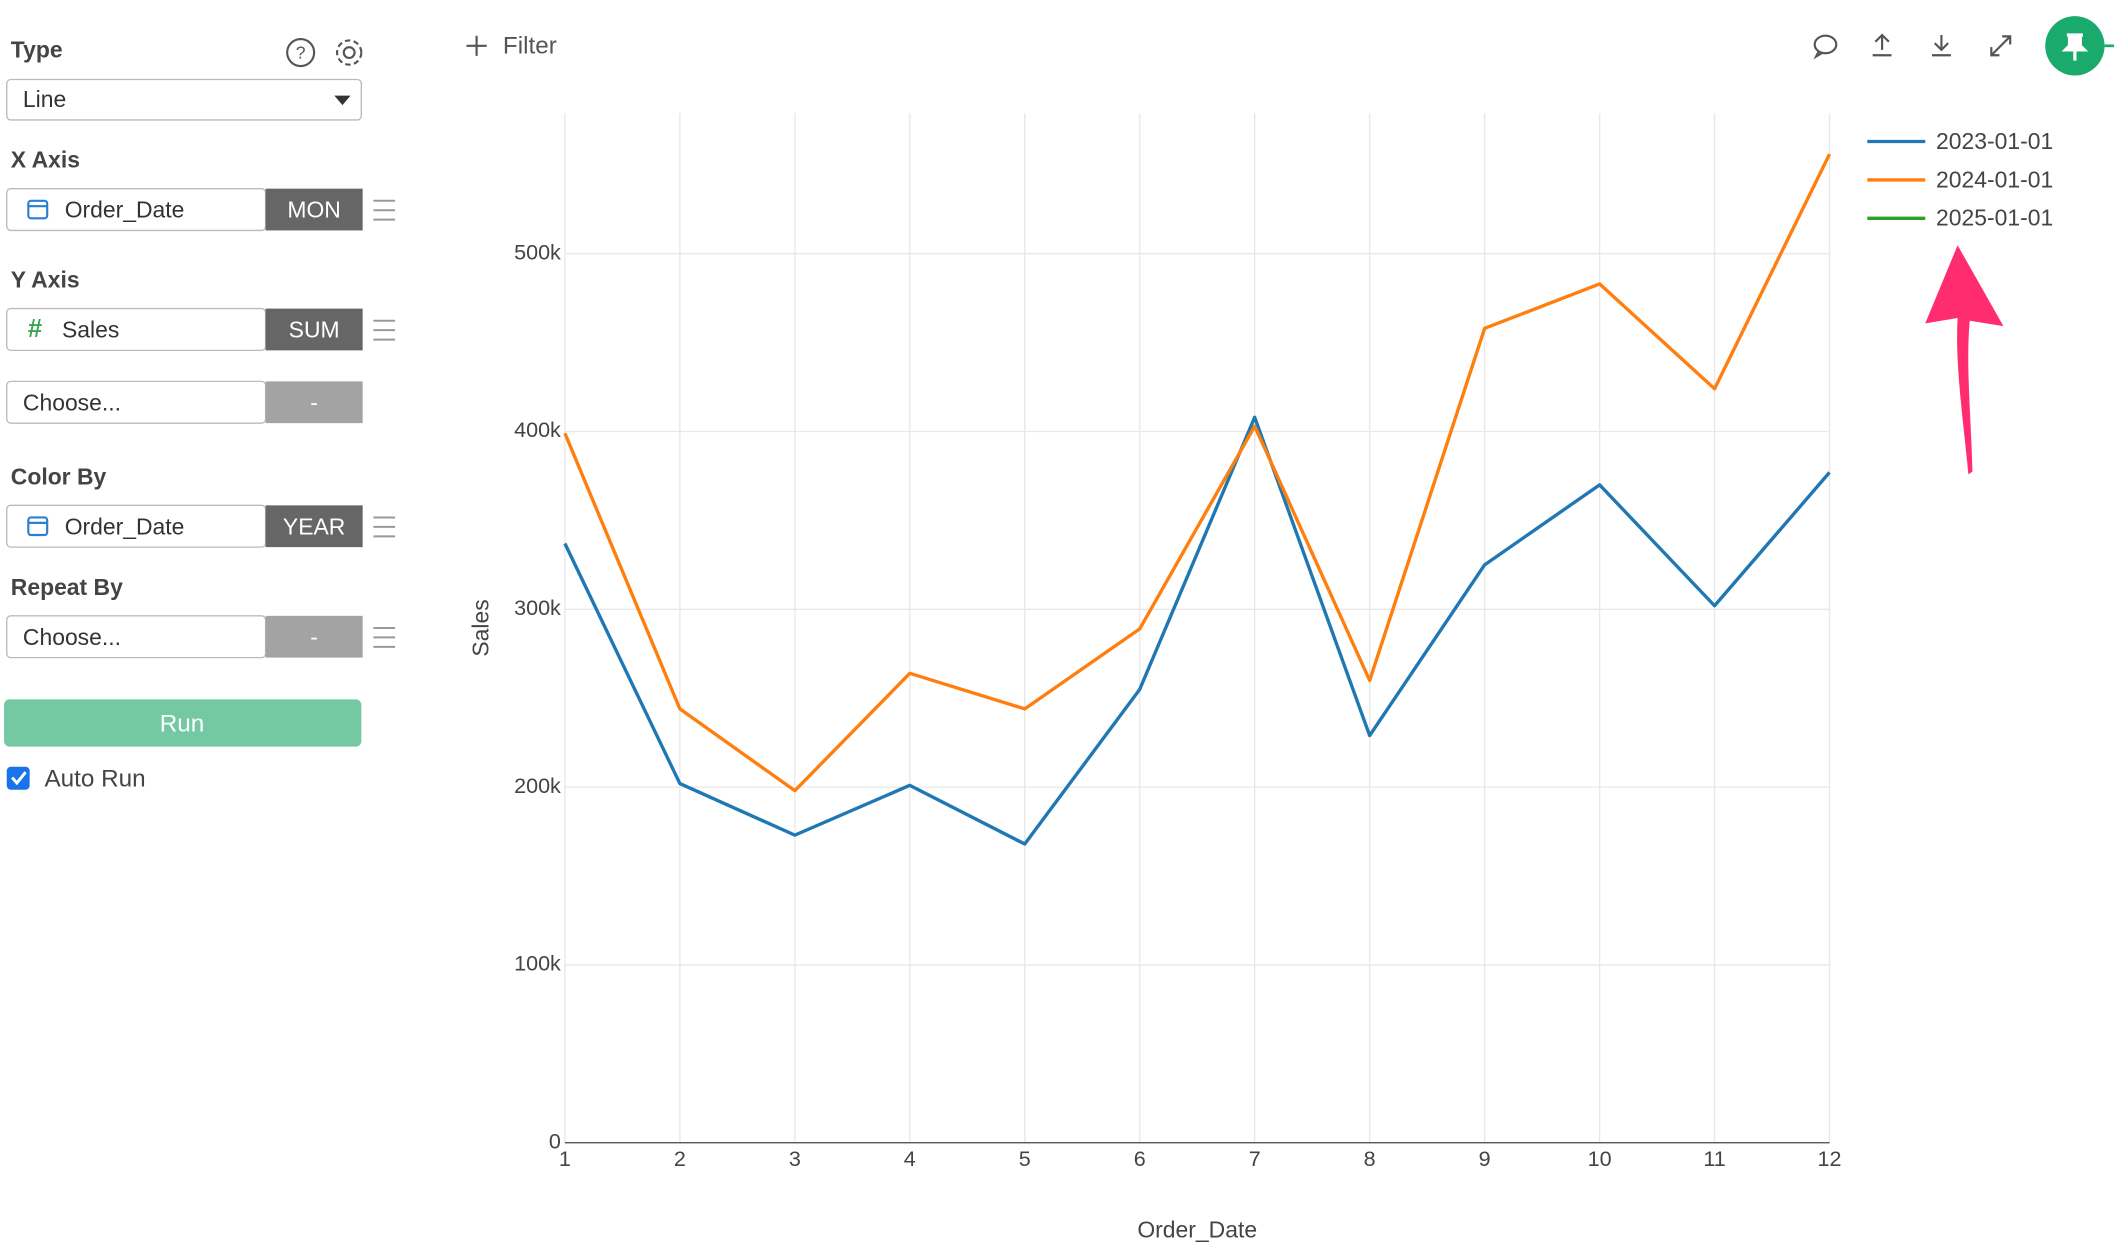 The width and height of the screenshot is (2114, 1260). What do you see at coordinates (537, 785) in the screenshot?
I see `y-tick-label: 200k` at bounding box center [537, 785].